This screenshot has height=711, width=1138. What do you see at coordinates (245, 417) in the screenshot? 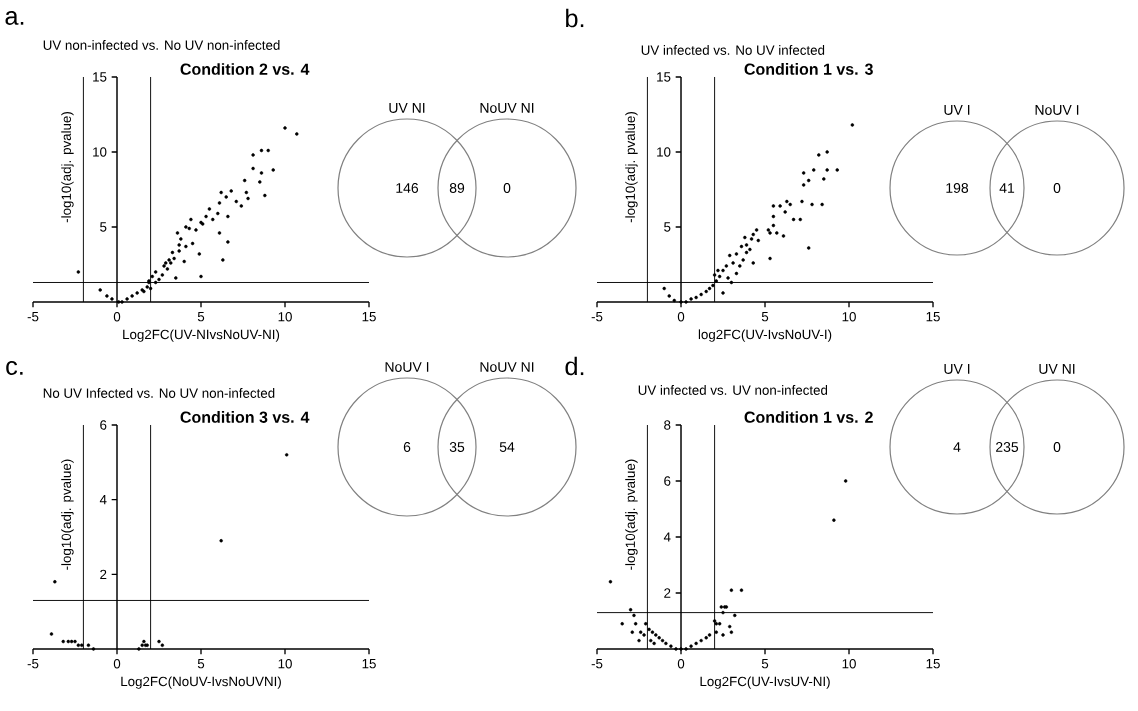
I see `chart-title: Condition 3 vs. 4` at bounding box center [245, 417].